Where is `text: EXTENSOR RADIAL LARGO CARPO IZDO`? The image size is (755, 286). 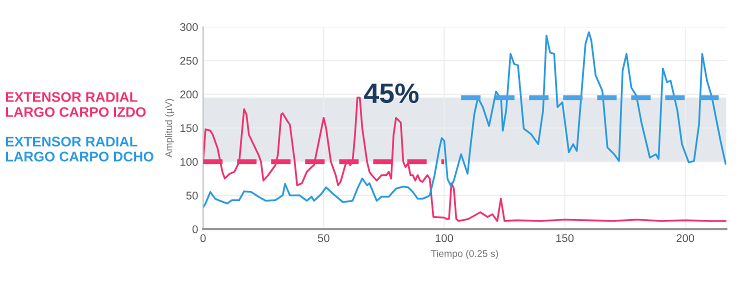 text: EXTENSOR RADIAL LARGO CARPO IZDO is located at coordinates (76, 104).